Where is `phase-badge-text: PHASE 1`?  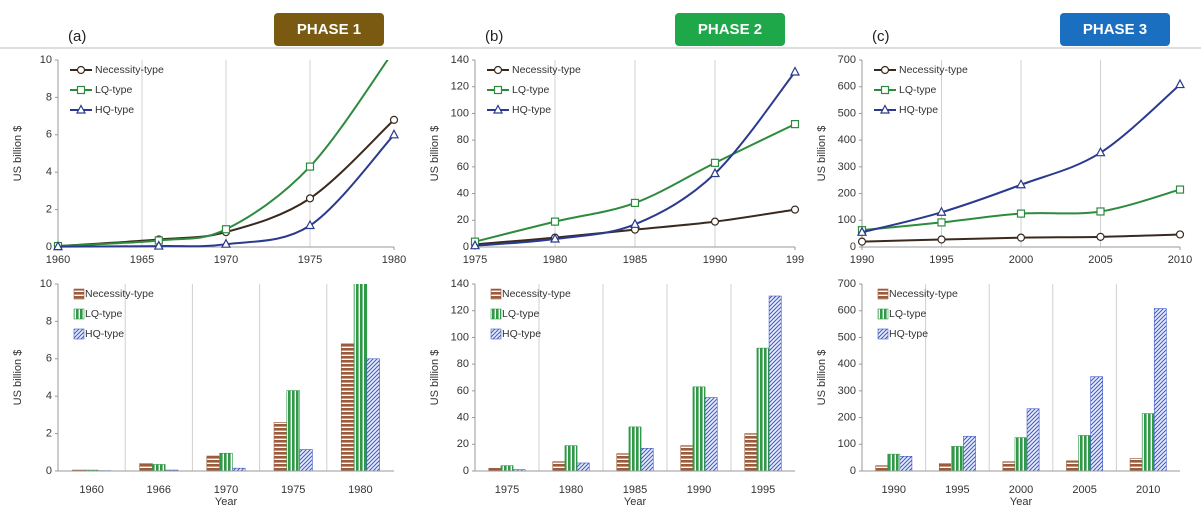
phase-badge-text: PHASE 1 is located at coordinates (329, 29).